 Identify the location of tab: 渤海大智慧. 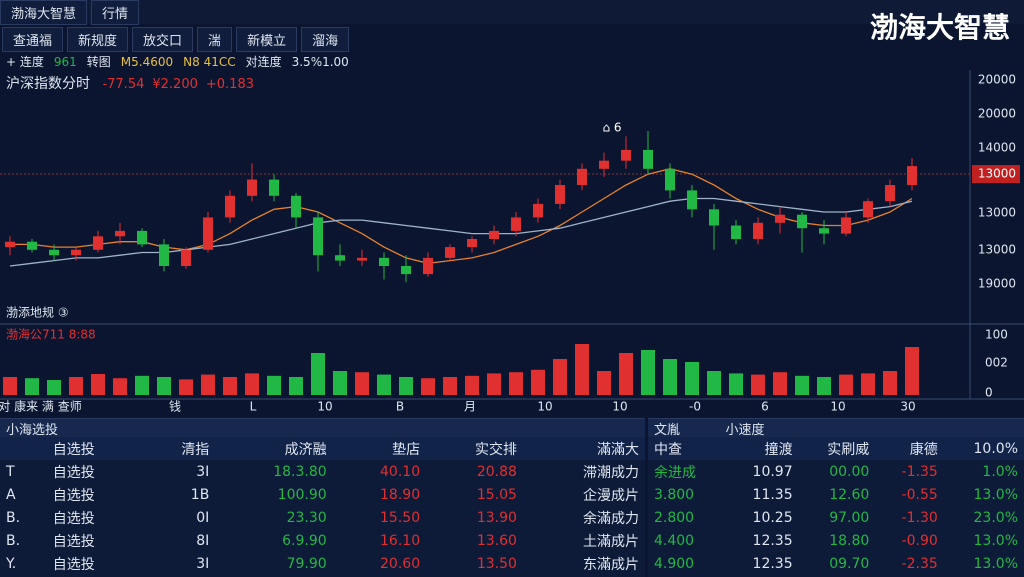
(44, 12).